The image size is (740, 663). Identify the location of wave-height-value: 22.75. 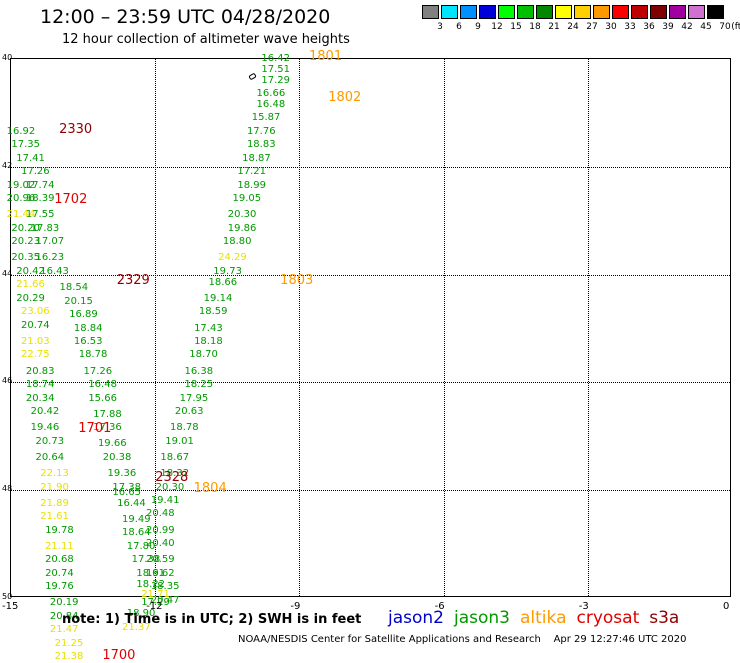
(35, 355).